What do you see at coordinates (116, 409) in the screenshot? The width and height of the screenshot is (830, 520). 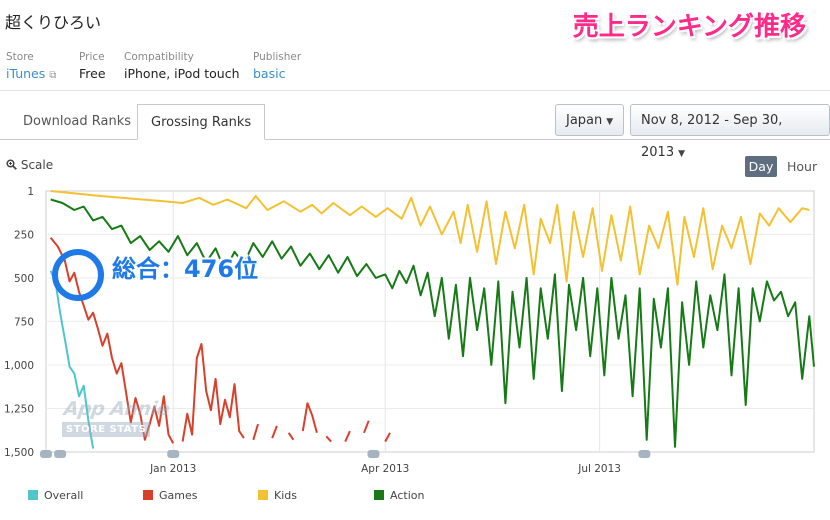 I see `watermark-logo: App Annie` at bounding box center [116, 409].